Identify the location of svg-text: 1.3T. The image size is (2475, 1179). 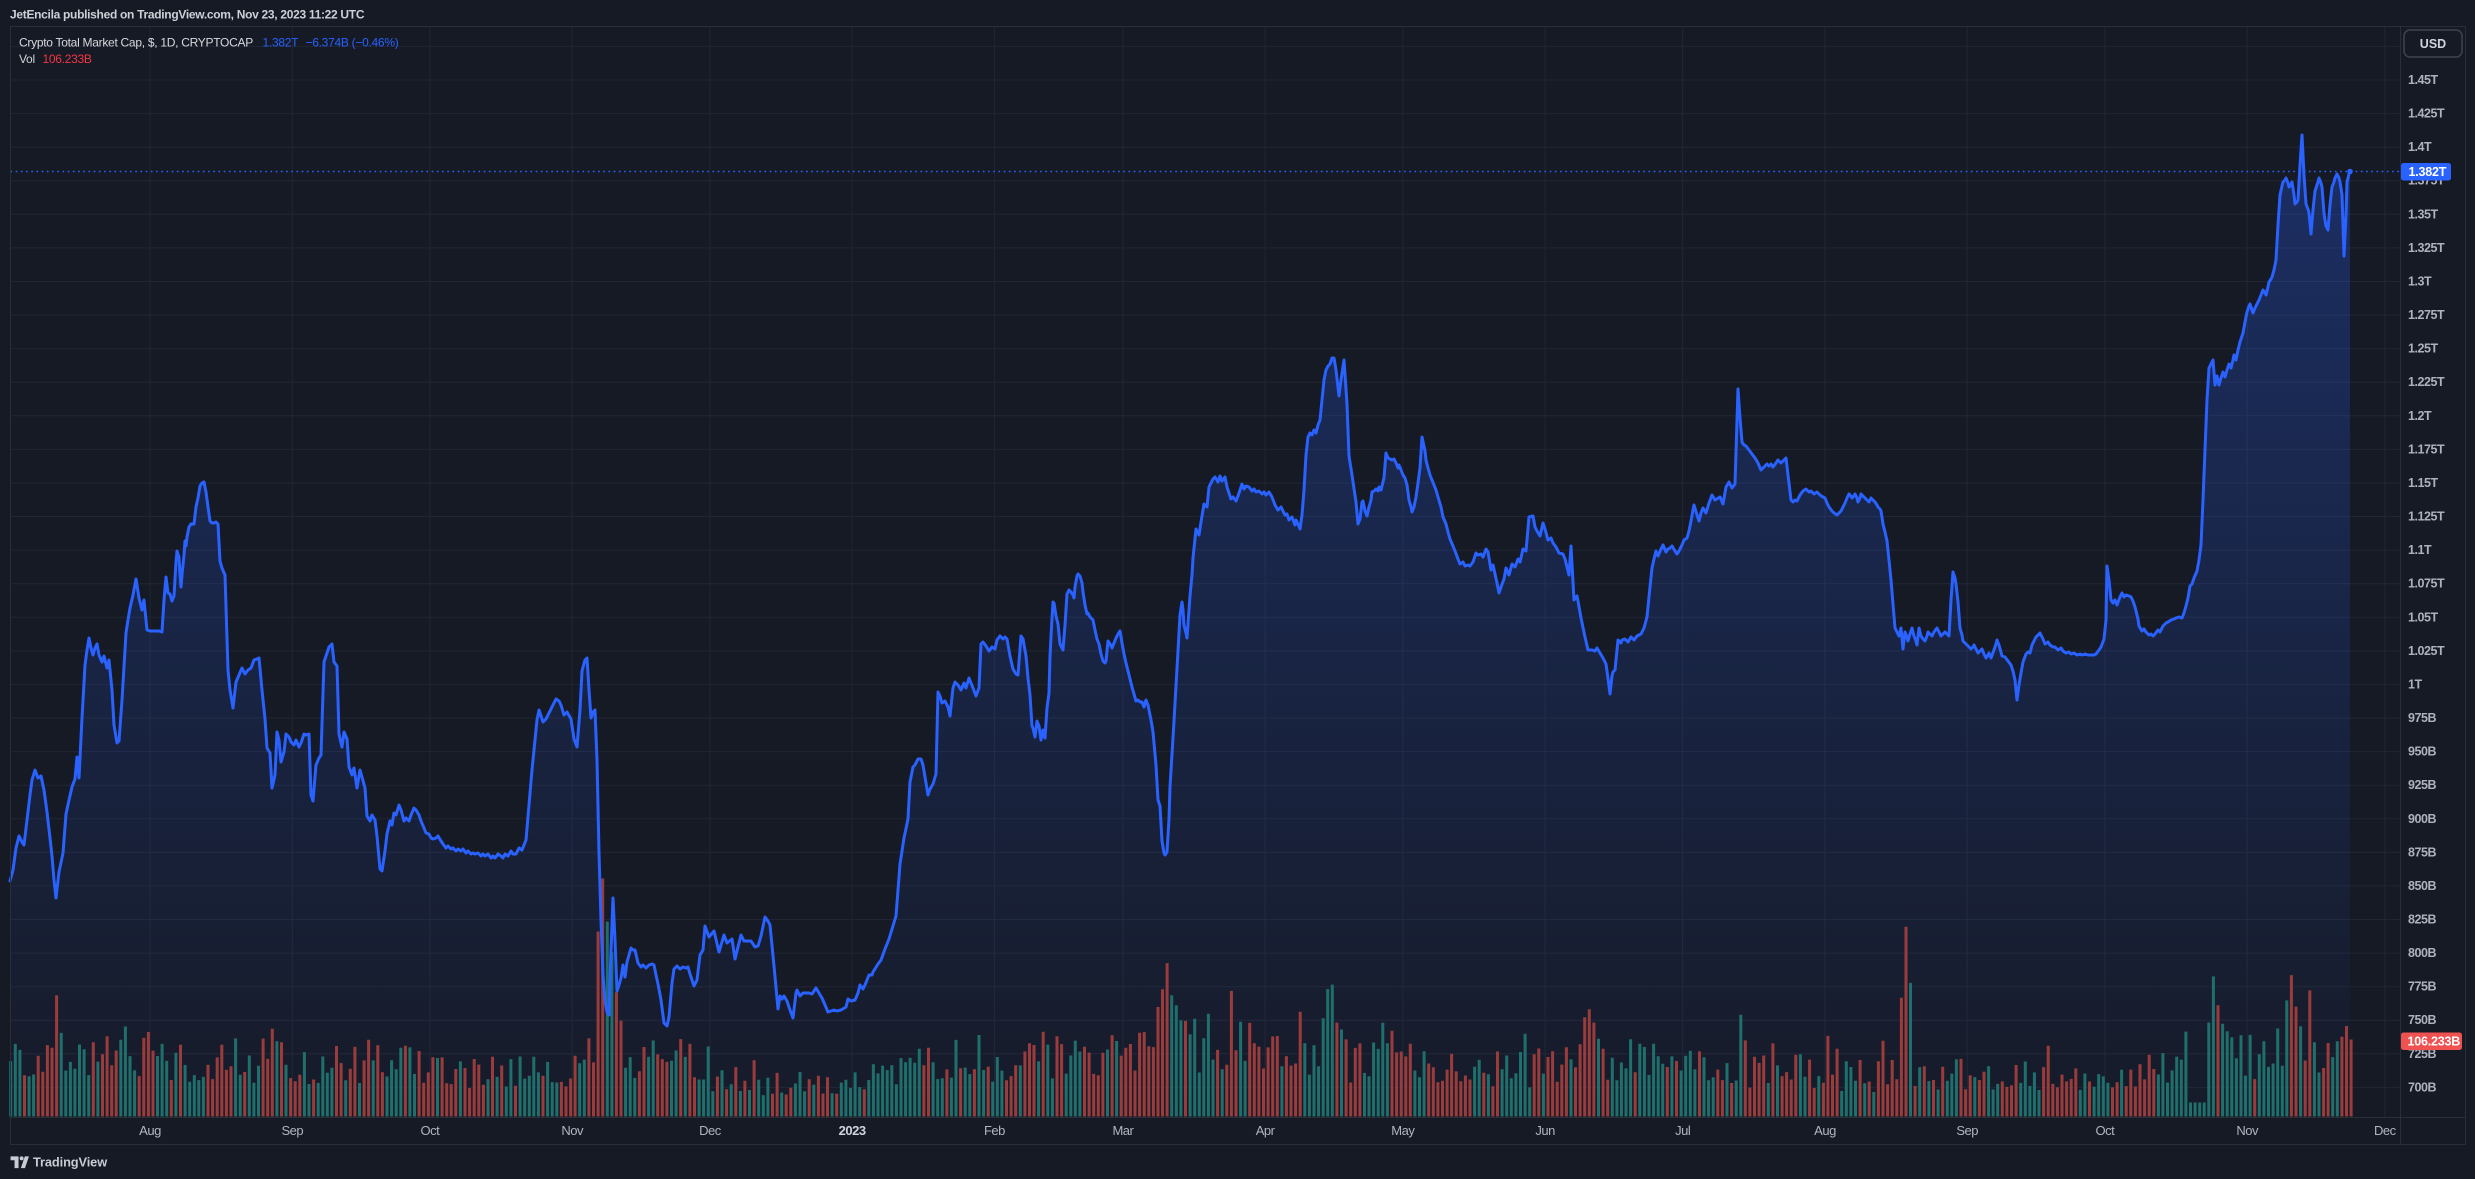
(2420, 282).